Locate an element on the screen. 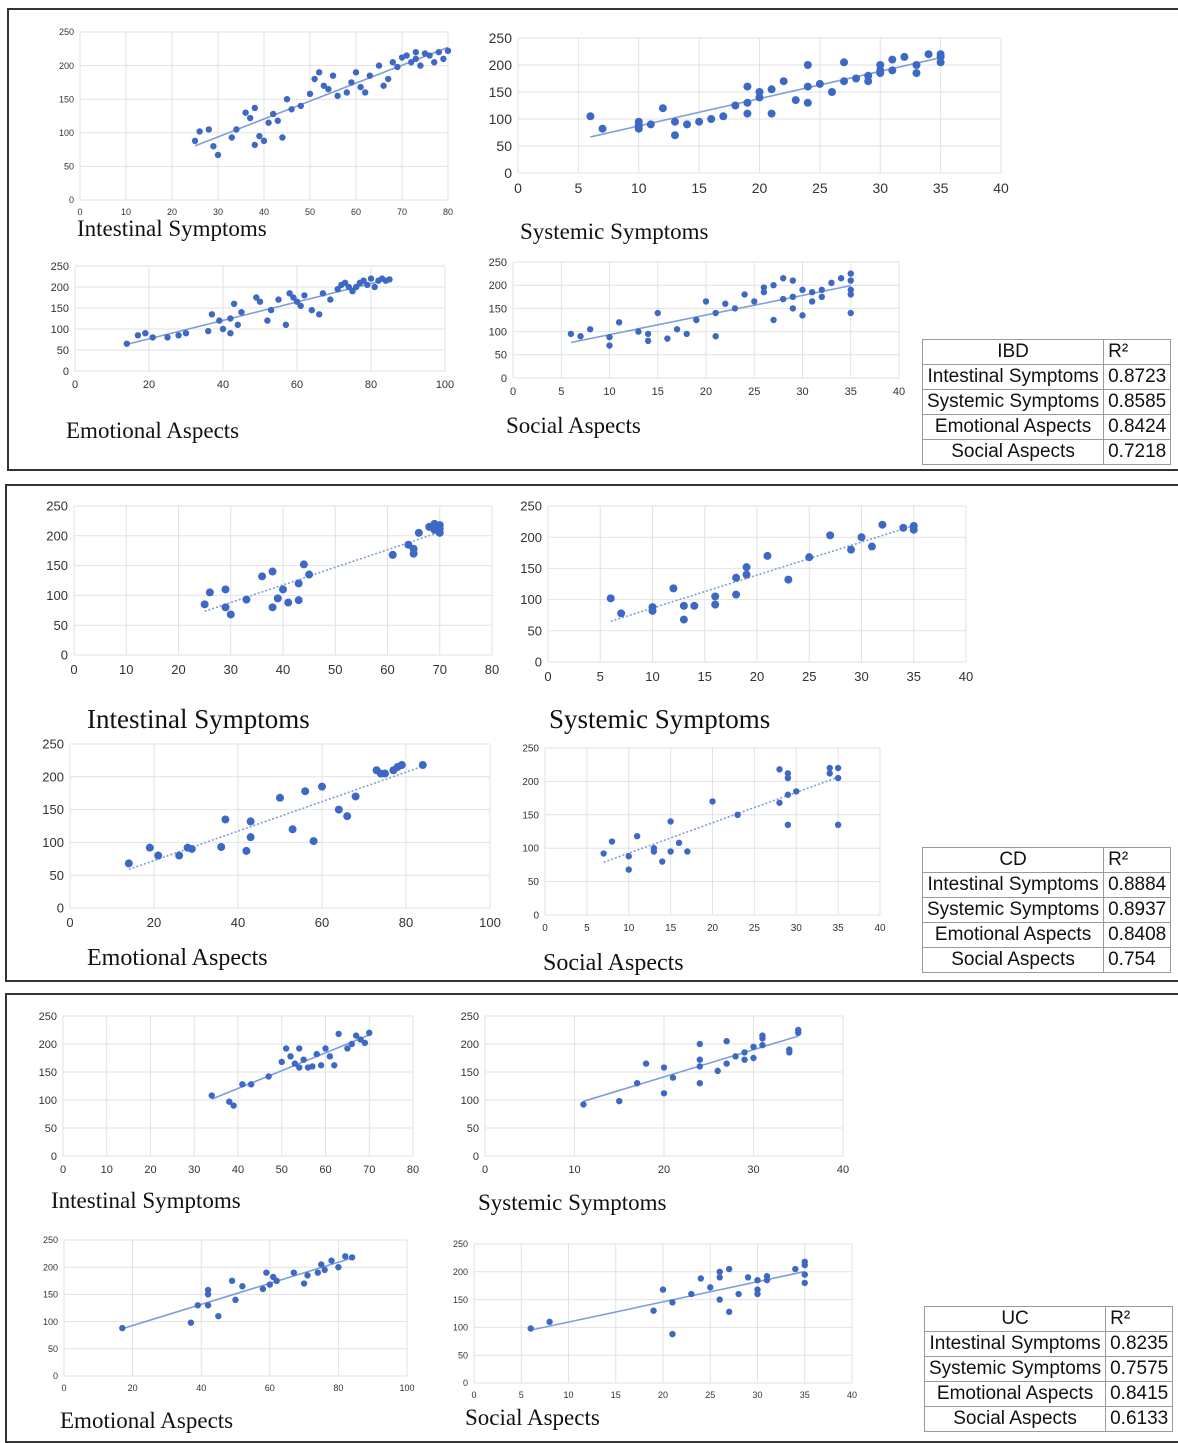 This screenshot has height=1443, width=1178. x-tick-label: 15 is located at coordinates (699, 188).